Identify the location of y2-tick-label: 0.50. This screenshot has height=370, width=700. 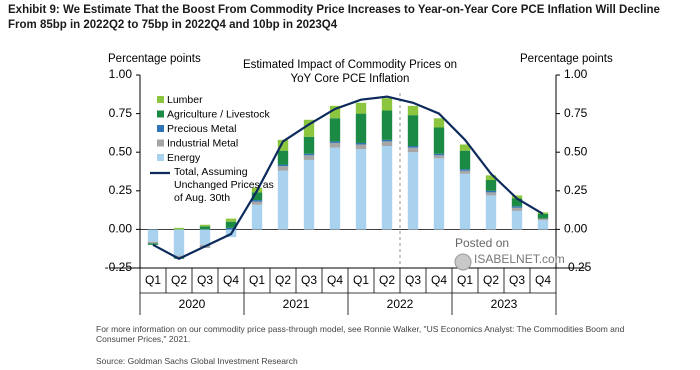
(576, 151).